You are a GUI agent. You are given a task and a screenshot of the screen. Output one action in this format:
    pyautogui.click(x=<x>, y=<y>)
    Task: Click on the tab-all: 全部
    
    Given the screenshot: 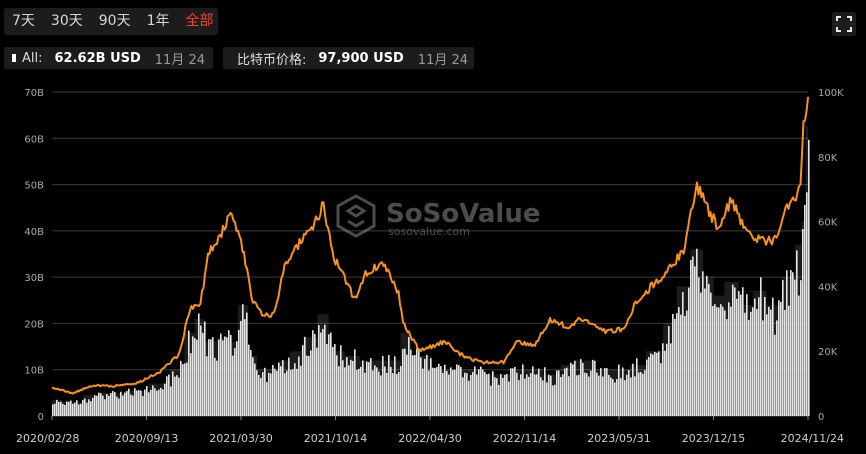 What is the action you would take?
    pyautogui.click(x=199, y=21)
    